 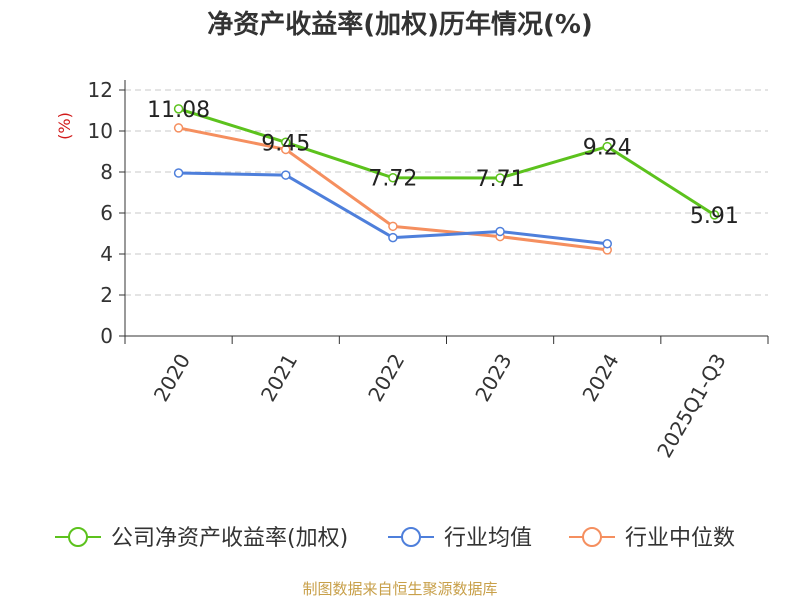 I want to click on source-note: 制图数据来自恒生聚源数据库, so click(x=400, y=589).